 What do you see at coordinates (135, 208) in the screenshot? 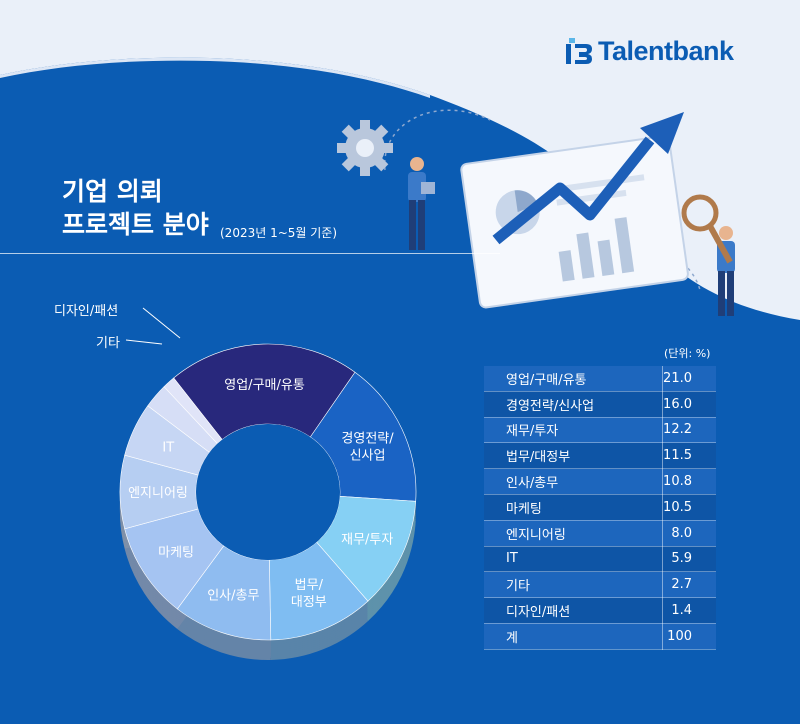
I see `page-title: 기업 의뢰 프로젝트 분야` at bounding box center [135, 208].